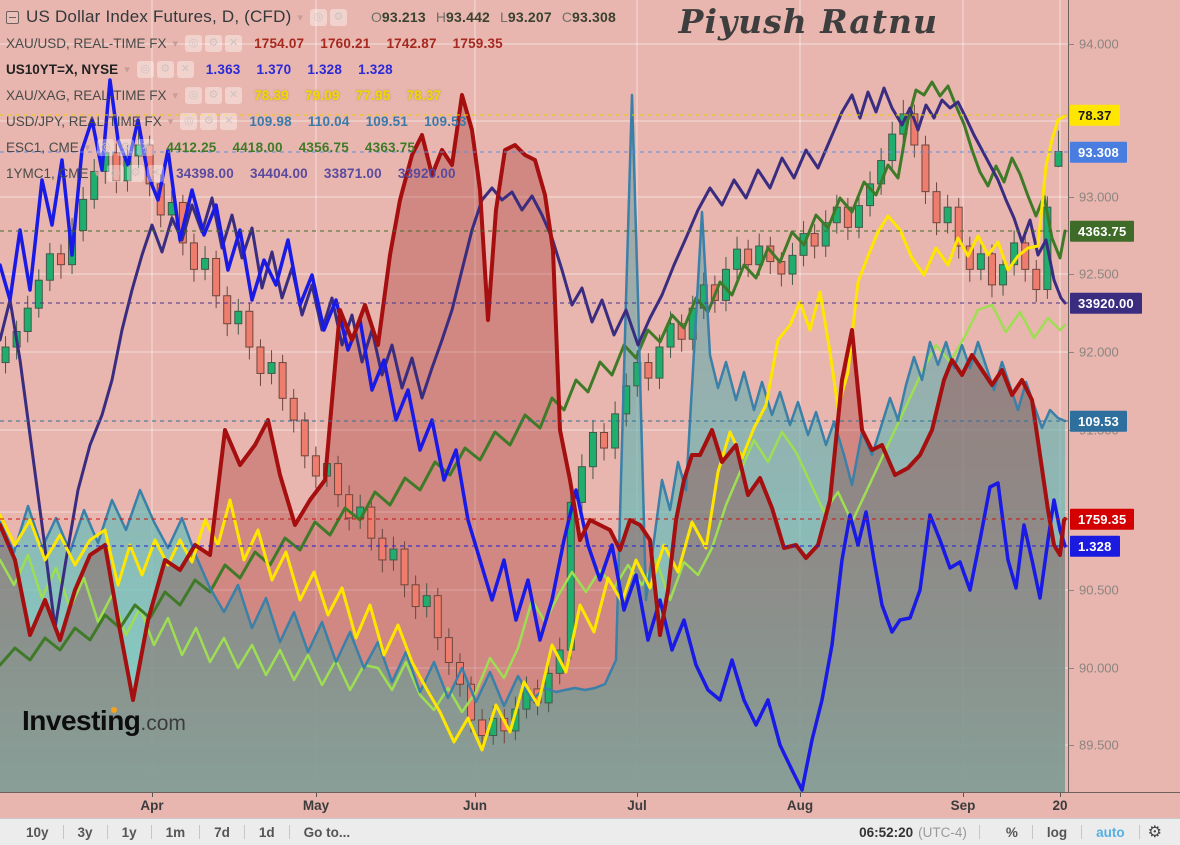 This screenshot has width=1180, height=845. Describe the element at coordinates (85, 832) in the screenshot. I see `range-button-3y: 3y` at that location.